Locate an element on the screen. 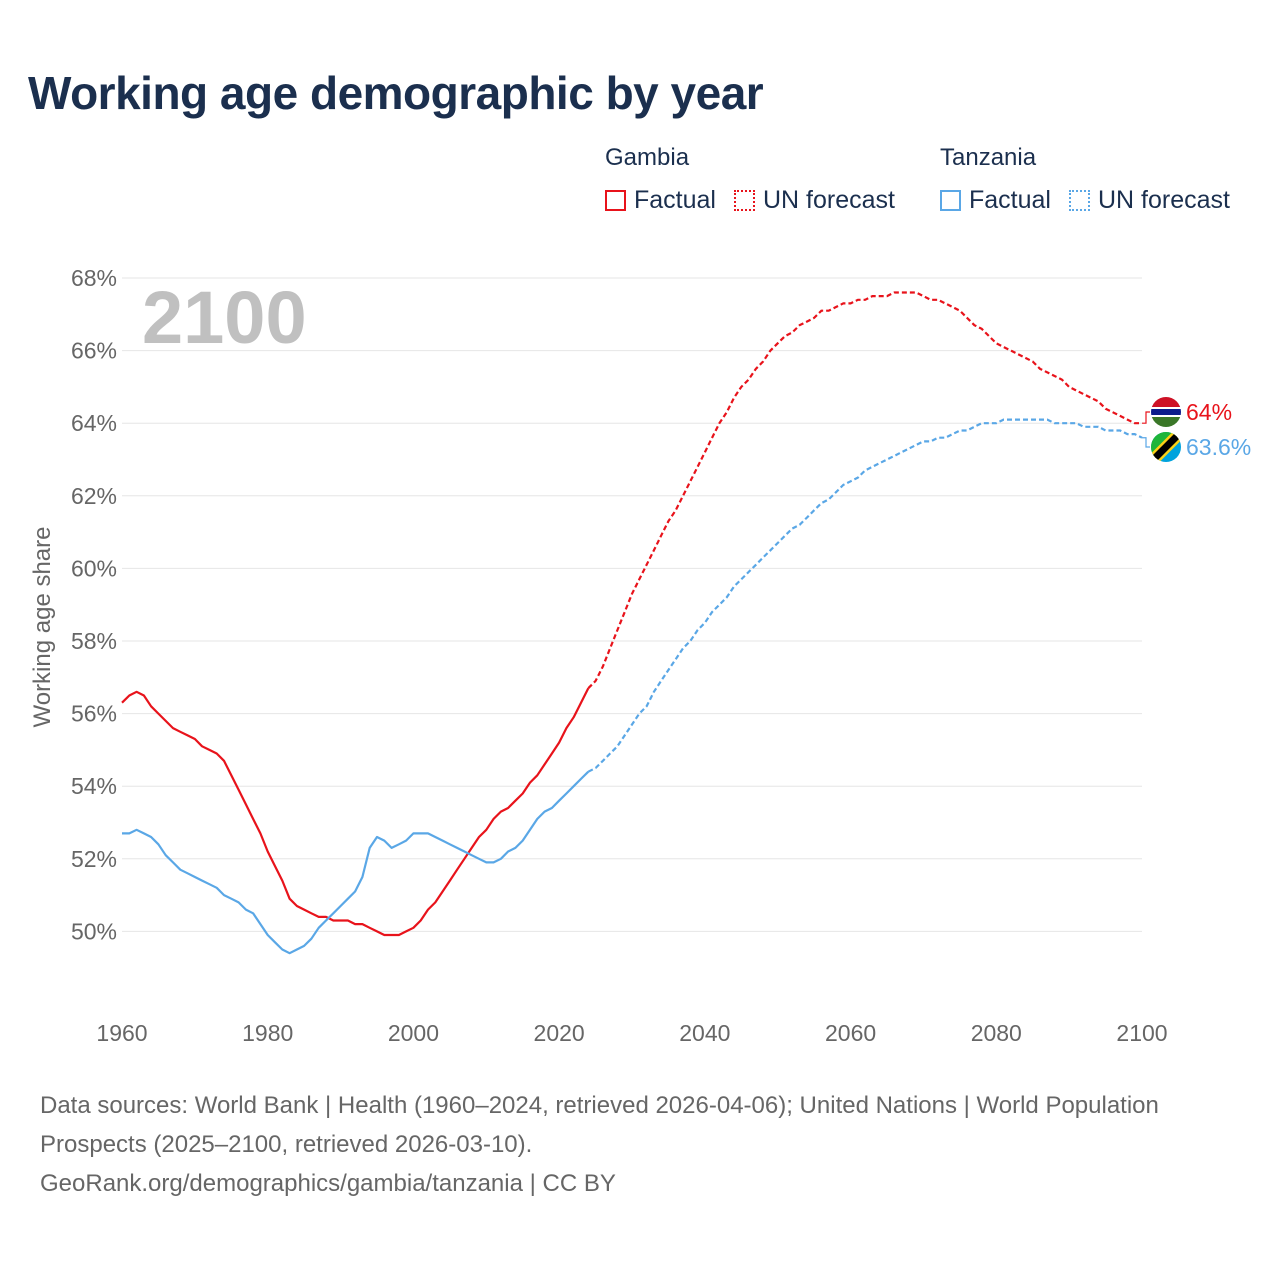 This screenshot has height=1280, width=1280. y-tick-label: 66% is located at coordinates (94, 351).